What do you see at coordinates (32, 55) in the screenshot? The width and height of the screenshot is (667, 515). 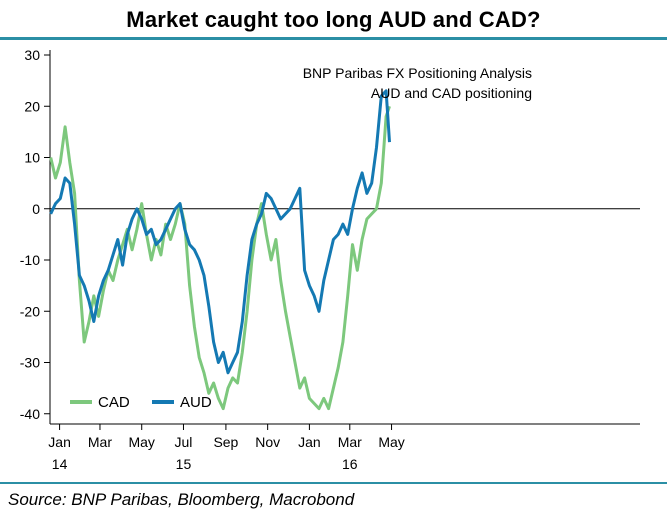 I see `y-tick-label: 30` at bounding box center [32, 55].